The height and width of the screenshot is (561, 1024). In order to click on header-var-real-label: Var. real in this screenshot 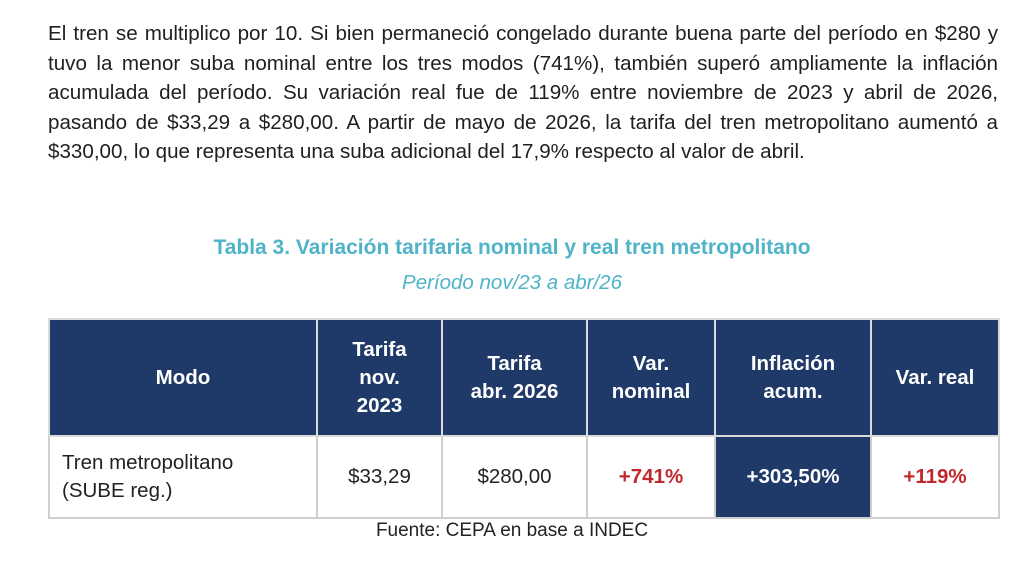, I will do `click(935, 377)`.